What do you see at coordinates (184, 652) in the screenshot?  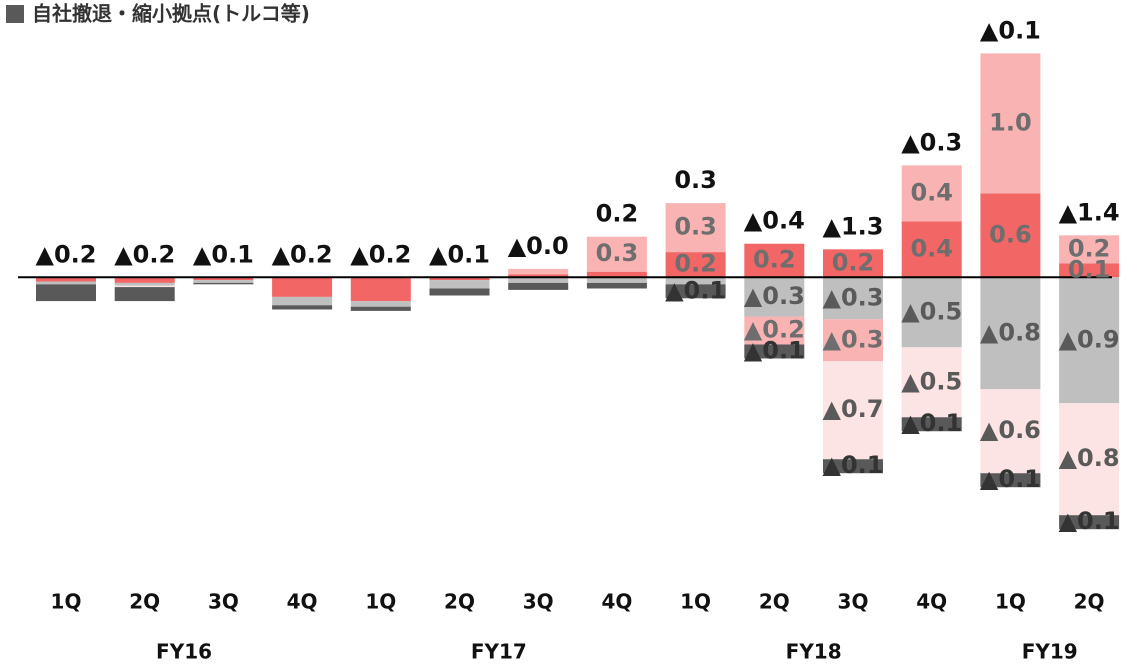 I see `group-label: FY16` at bounding box center [184, 652].